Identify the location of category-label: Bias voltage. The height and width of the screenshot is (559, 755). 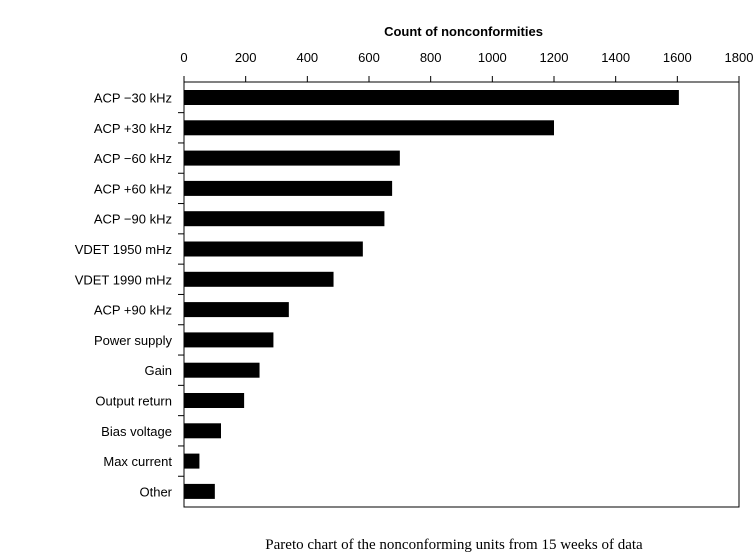
(136, 431).